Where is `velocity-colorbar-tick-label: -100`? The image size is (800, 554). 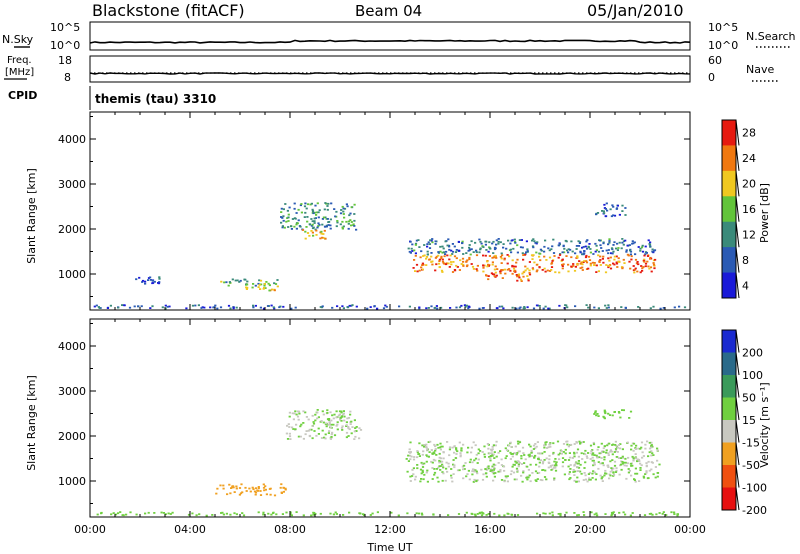
velocity-colorbar-tick-label: -100 is located at coordinates (754, 488).